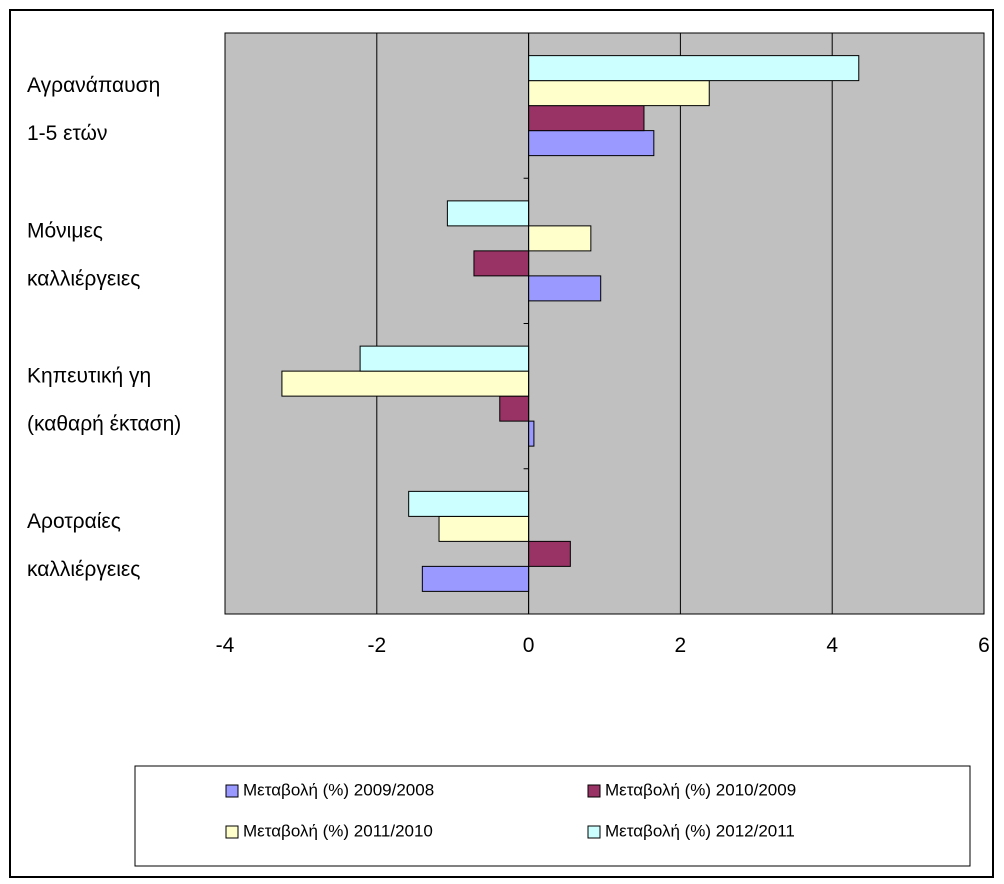  Describe the element at coordinates (67, 133) in the screenshot. I see `category-label: 1-5 ετών` at that location.